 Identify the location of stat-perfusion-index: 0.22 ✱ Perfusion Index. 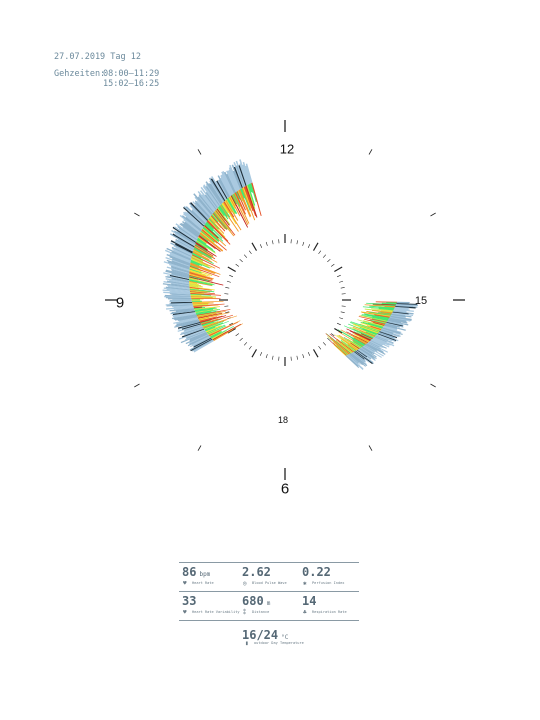
(329, 577).